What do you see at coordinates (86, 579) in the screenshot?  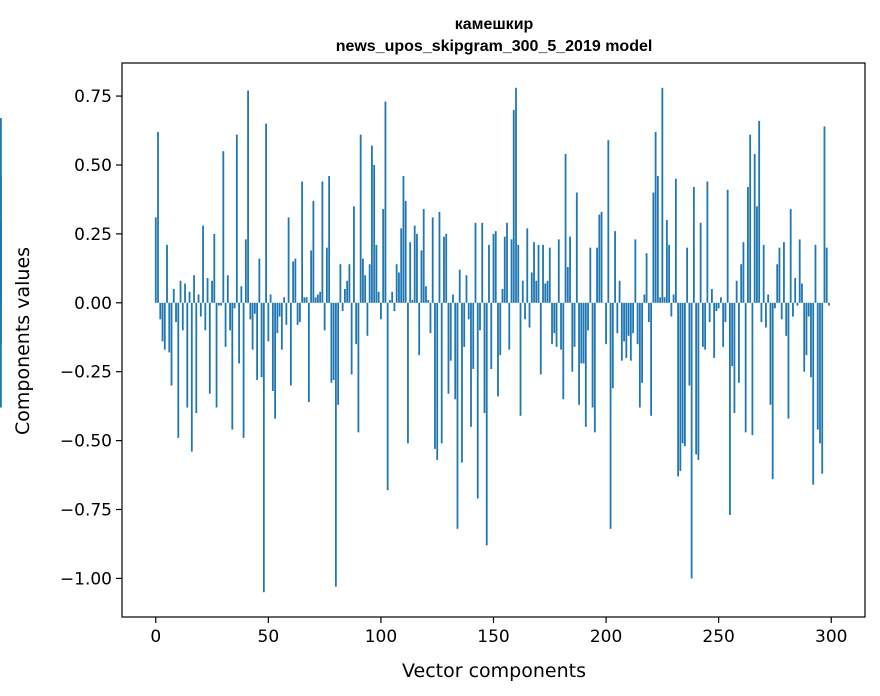 I see `y-tick-label: −1.00` at bounding box center [86, 579].